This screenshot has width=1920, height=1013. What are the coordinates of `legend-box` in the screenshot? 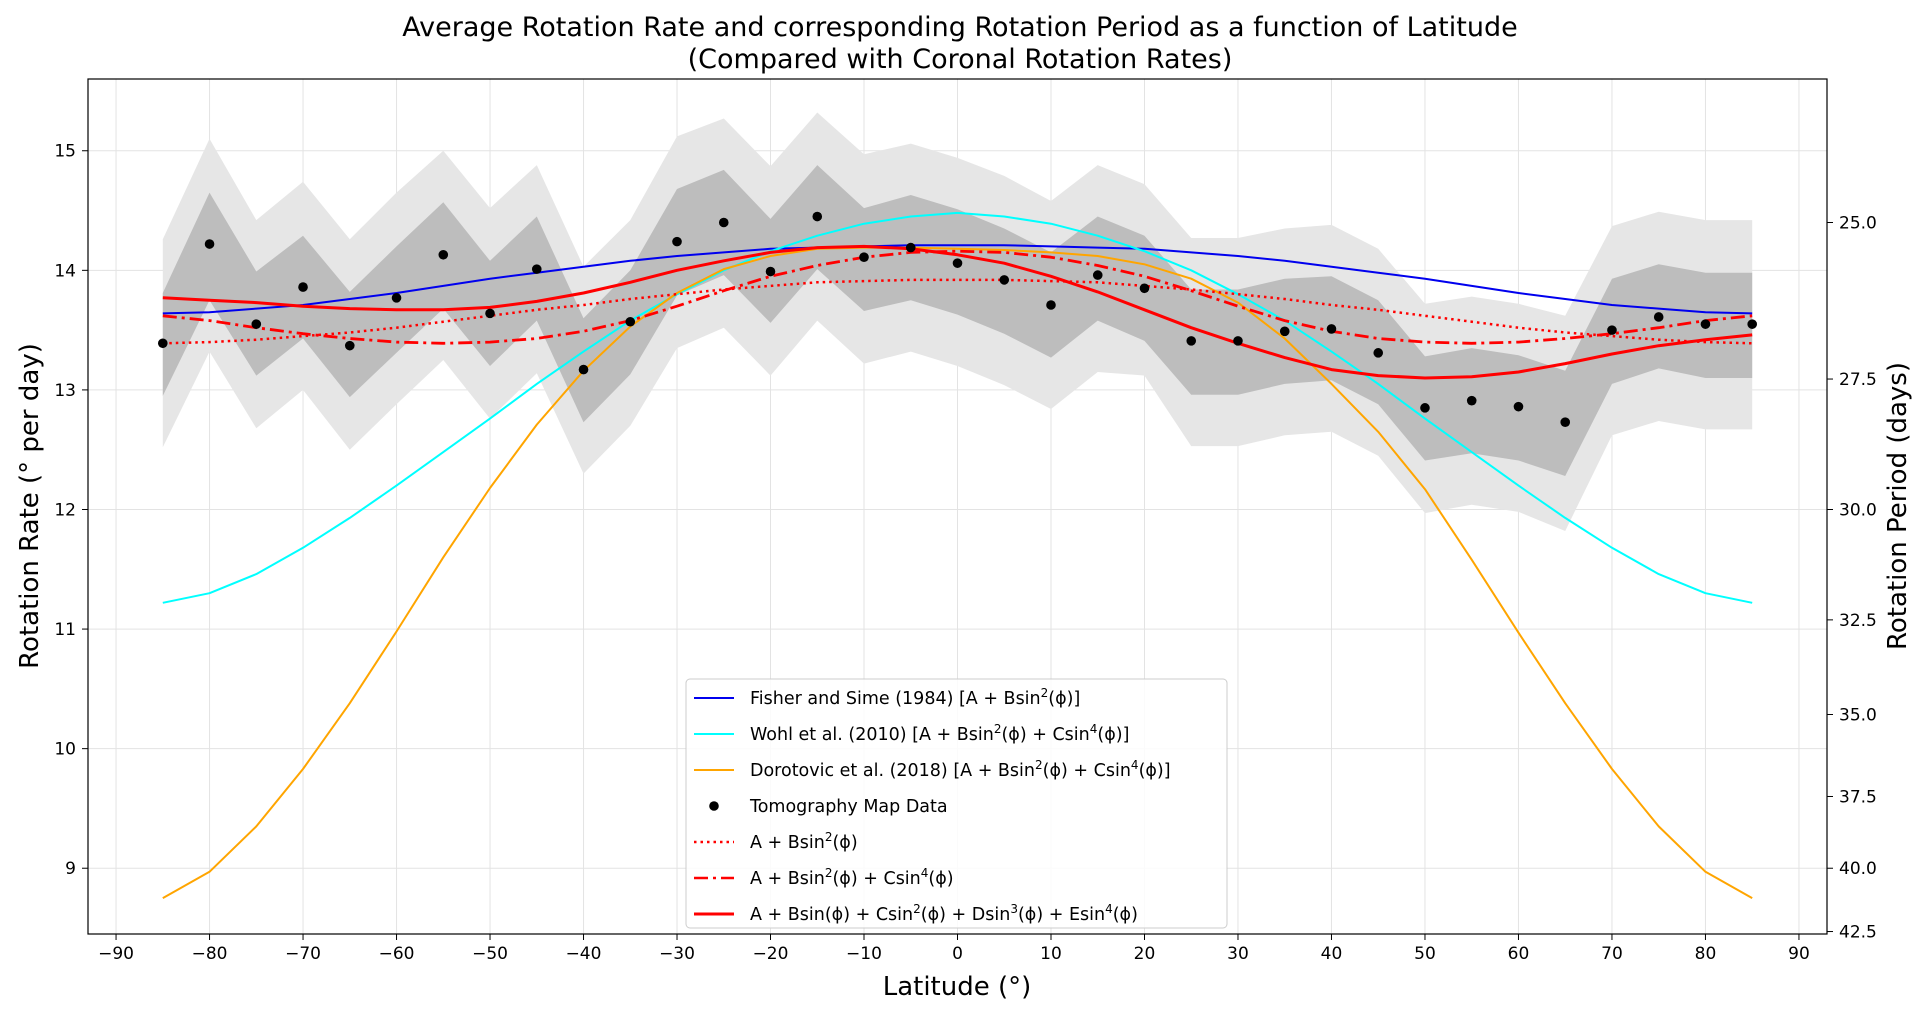 It's located at (956, 803).